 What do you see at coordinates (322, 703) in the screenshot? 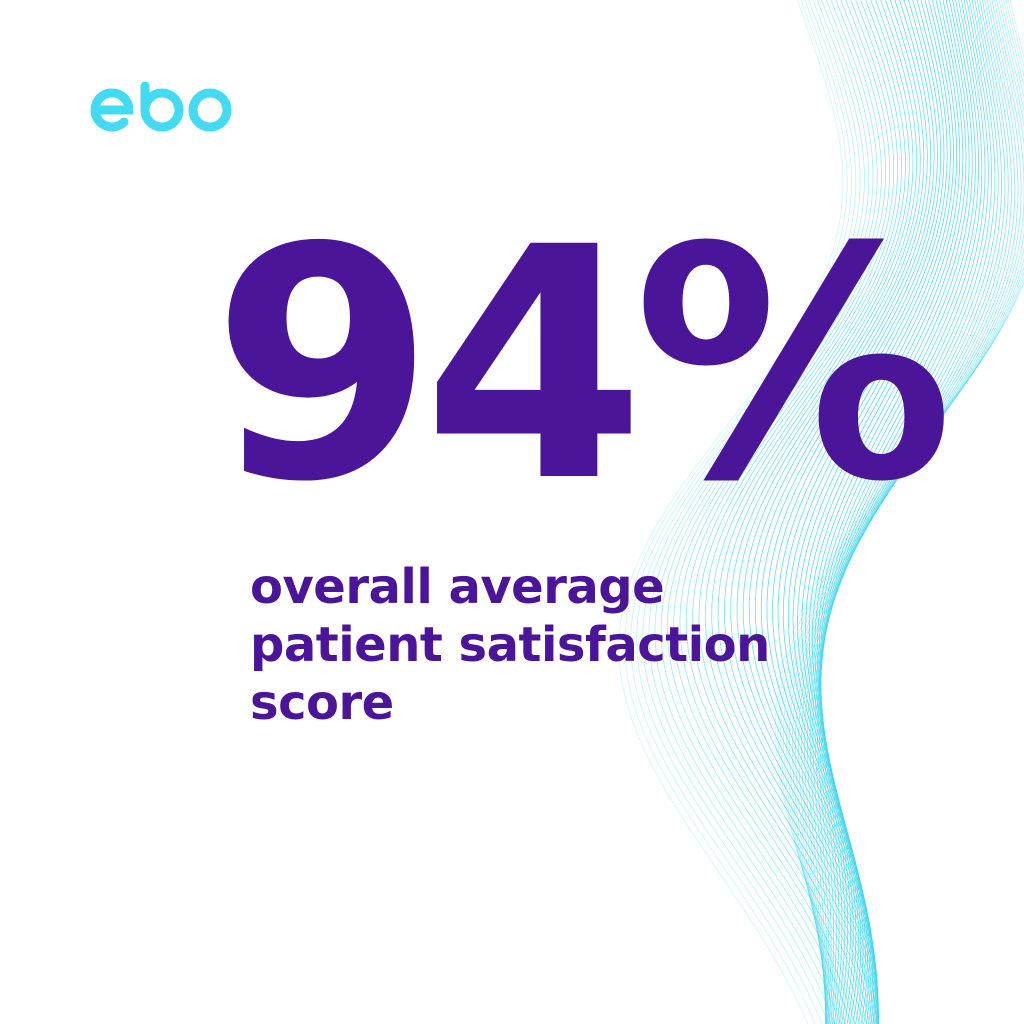
I see `caption-line-3: score` at bounding box center [322, 703].